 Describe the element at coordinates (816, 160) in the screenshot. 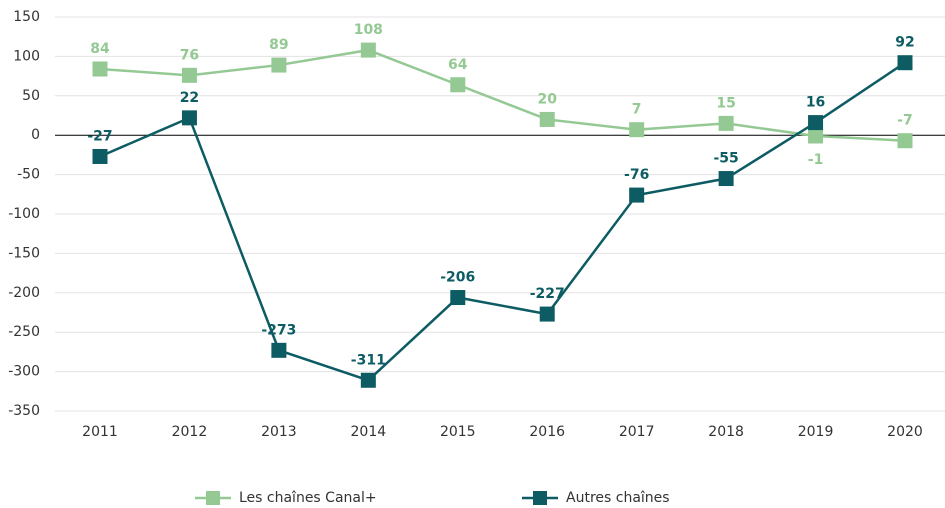

I see `data-label: -1` at that location.